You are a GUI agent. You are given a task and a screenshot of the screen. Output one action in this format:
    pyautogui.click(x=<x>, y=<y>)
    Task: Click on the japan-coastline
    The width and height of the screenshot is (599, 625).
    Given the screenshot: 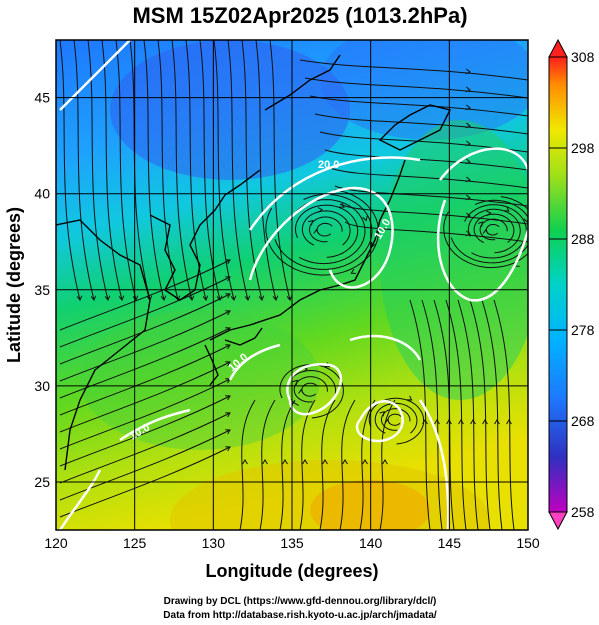 What is the action you would take?
    pyautogui.click(x=307, y=250)
    